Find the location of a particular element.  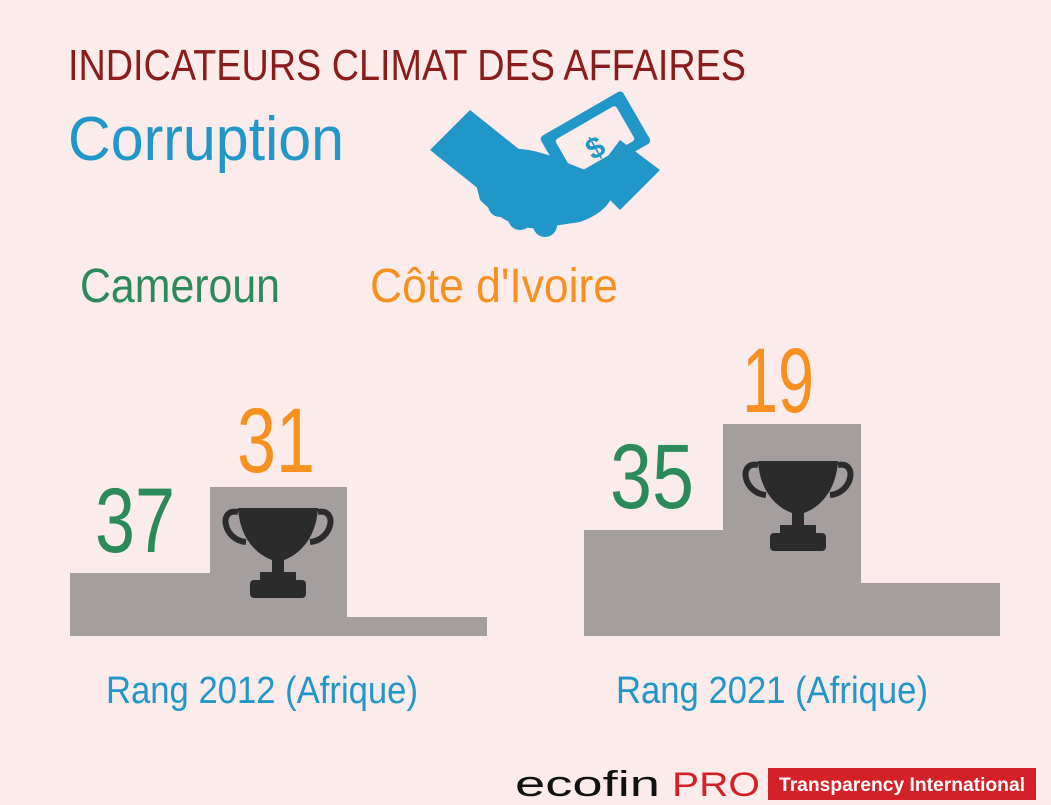

legend-cote-ivoire: Côte d'Ivoire is located at coordinates (494, 286).